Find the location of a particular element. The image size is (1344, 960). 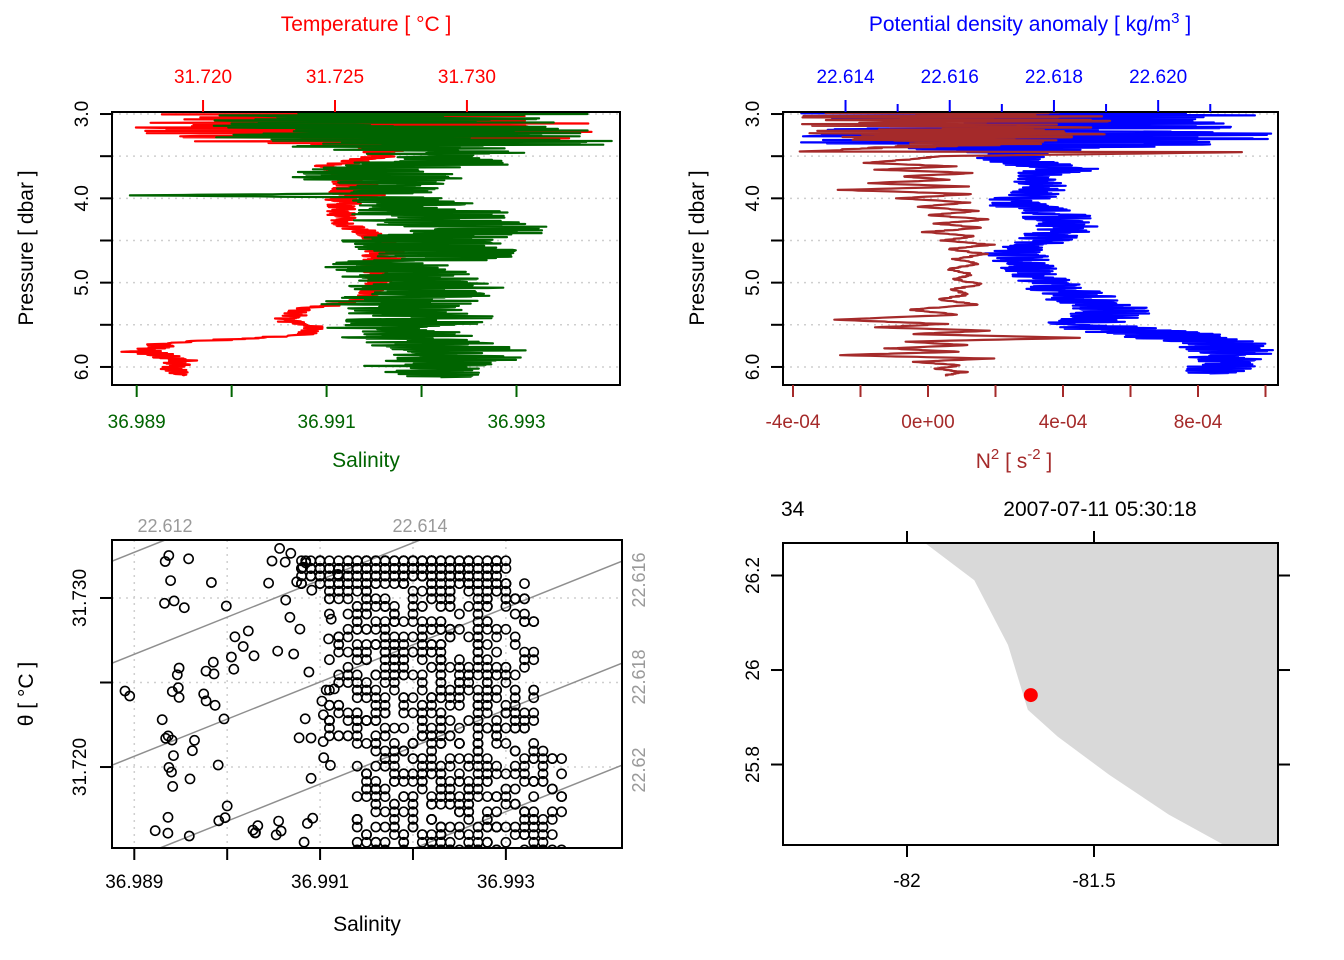

density-axis-title: Potential density anomaly [ kg/m3 ] is located at coordinates (1030, 23).